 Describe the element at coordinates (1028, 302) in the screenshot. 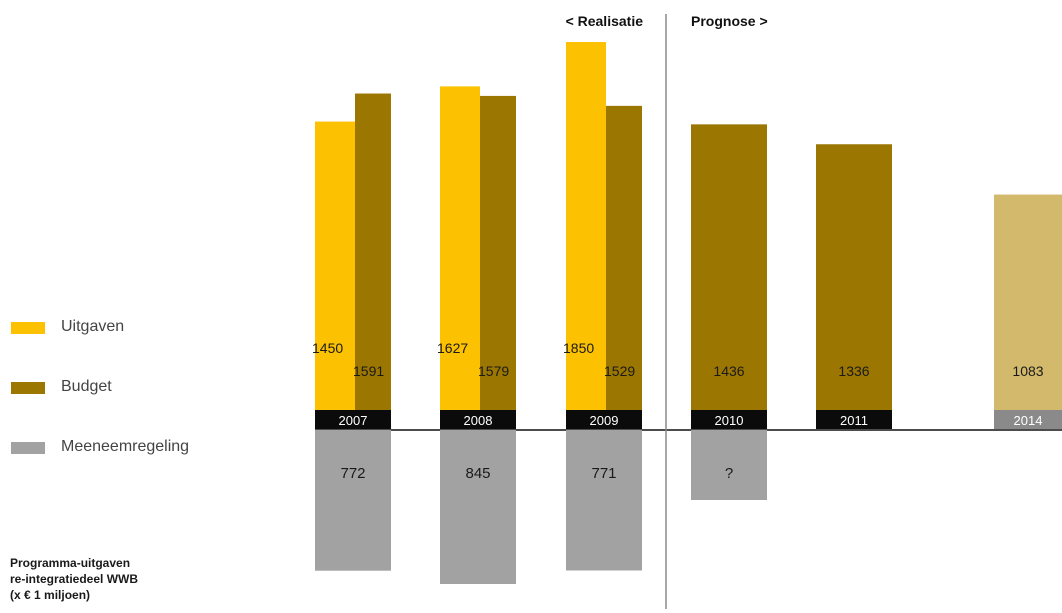

I see `bar-budget-2014` at that location.